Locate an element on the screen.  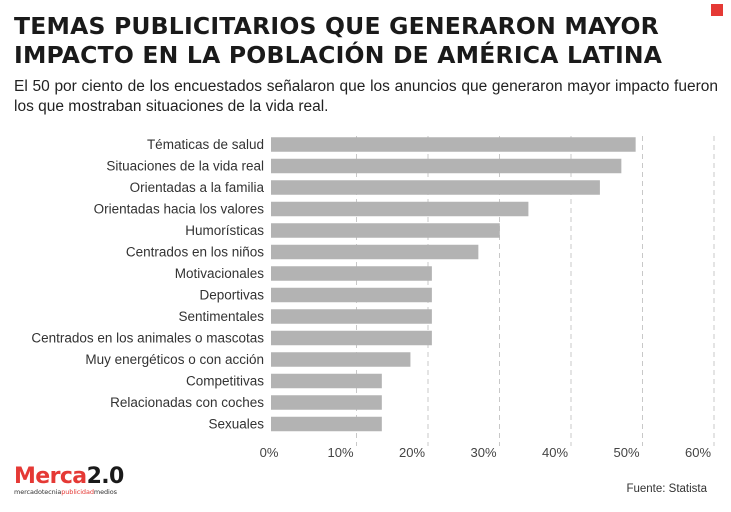
title-line-1: TEMAS PUBLICITARIOS QUE GENERARON MAYOR is located at coordinates (336, 26).